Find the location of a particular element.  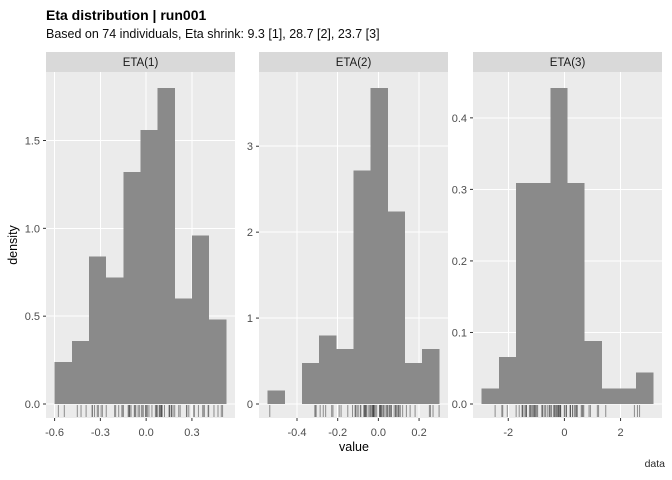

x-tick-label: 2 is located at coordinates (620, 433).